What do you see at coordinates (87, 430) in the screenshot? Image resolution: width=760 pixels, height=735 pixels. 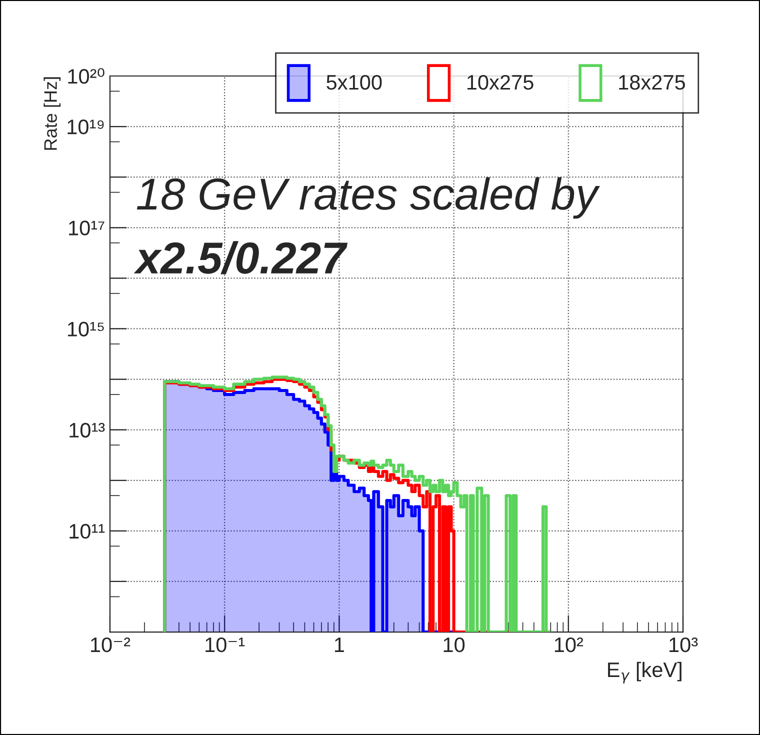 I see `y-tick-label: 10¹³` at bounding box center [87, 430].